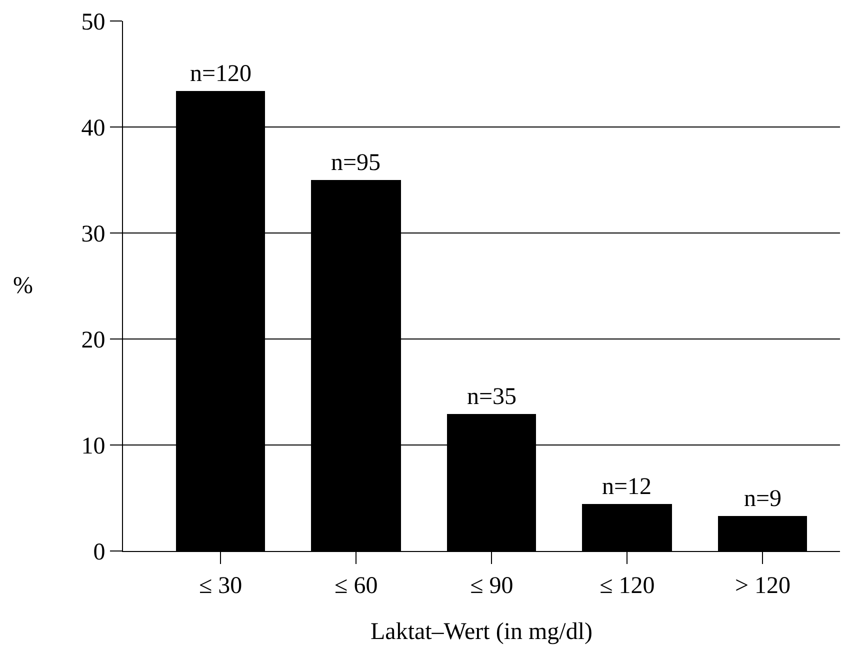 The width and height of the screenshot is (850, 664). What do you see at coordinates (221, 74) in the screenshot?
I see `annotation: n=120` at bounding box center [221, 74].